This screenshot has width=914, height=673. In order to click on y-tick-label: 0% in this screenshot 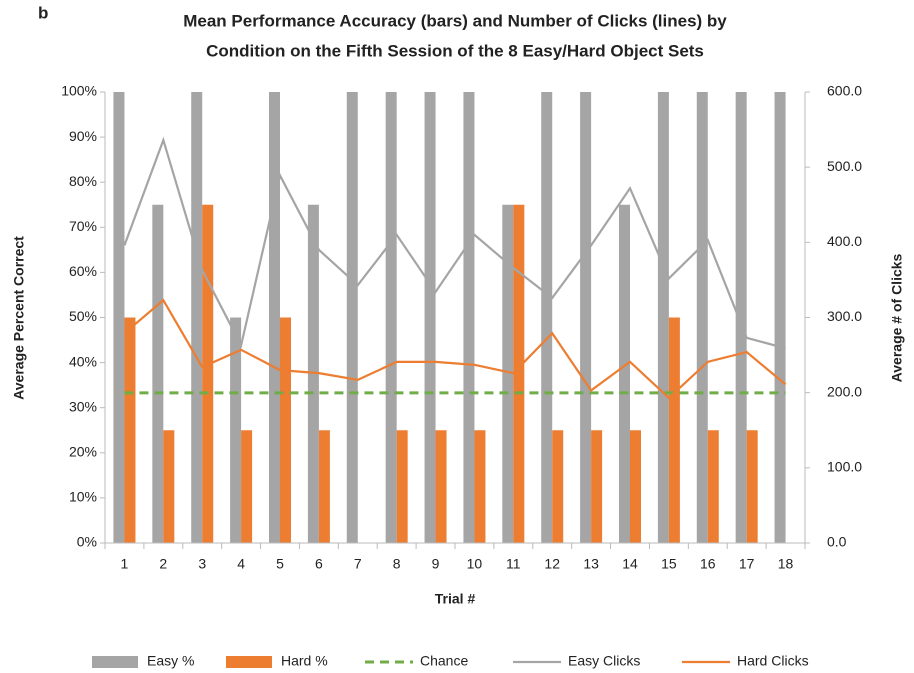, I will do `click(87, 542)`.